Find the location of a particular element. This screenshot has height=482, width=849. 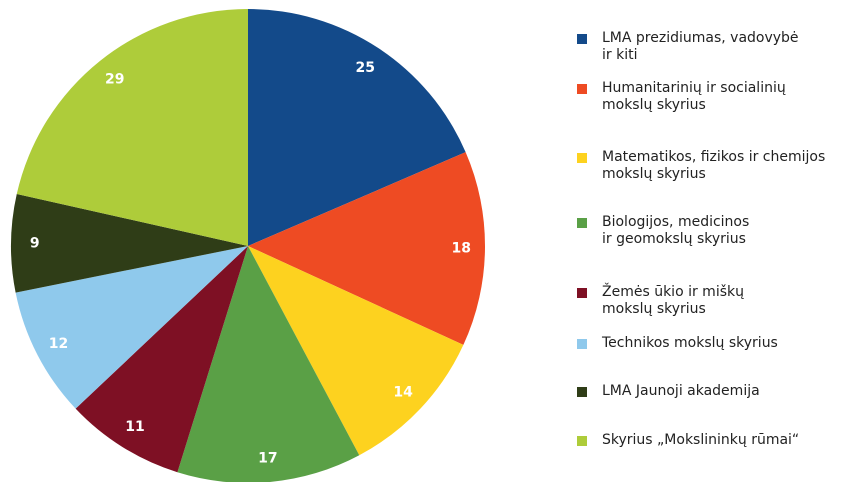

legend-item: Technikos mokslų skyrius is located at coordinates (677, 343).